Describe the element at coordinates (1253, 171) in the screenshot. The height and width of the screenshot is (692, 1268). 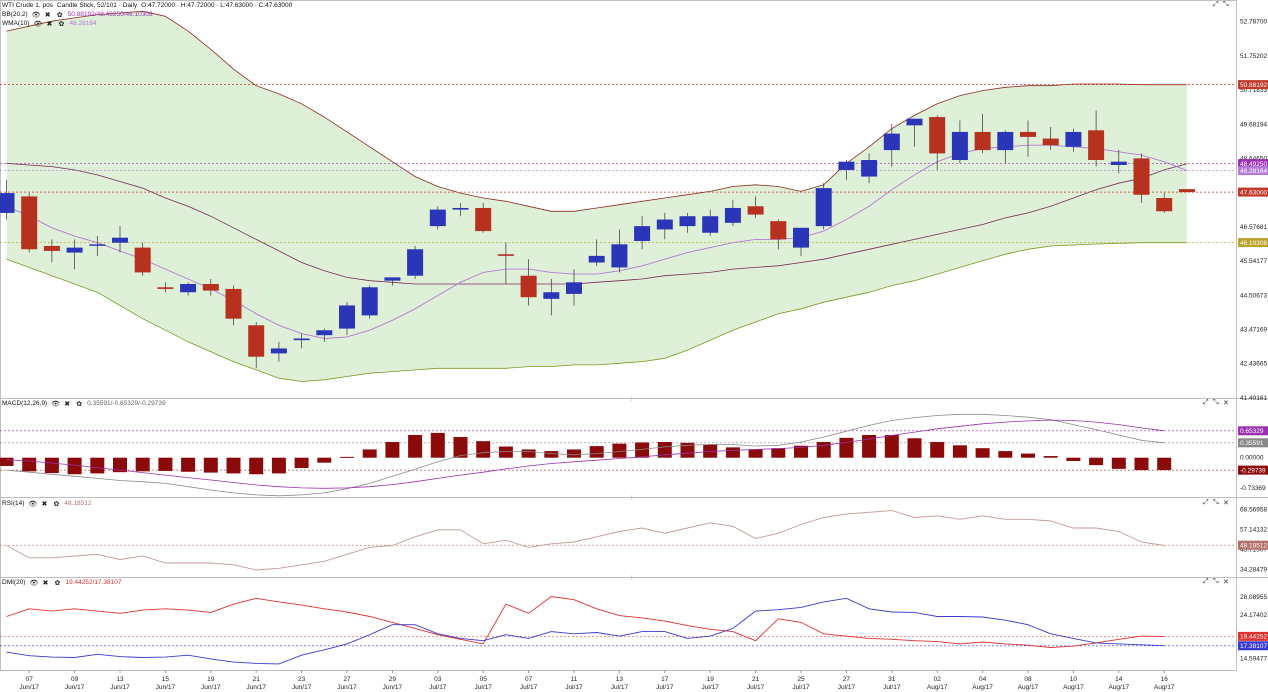
I see `price-axis-badge-label: 48.28164` at that location.